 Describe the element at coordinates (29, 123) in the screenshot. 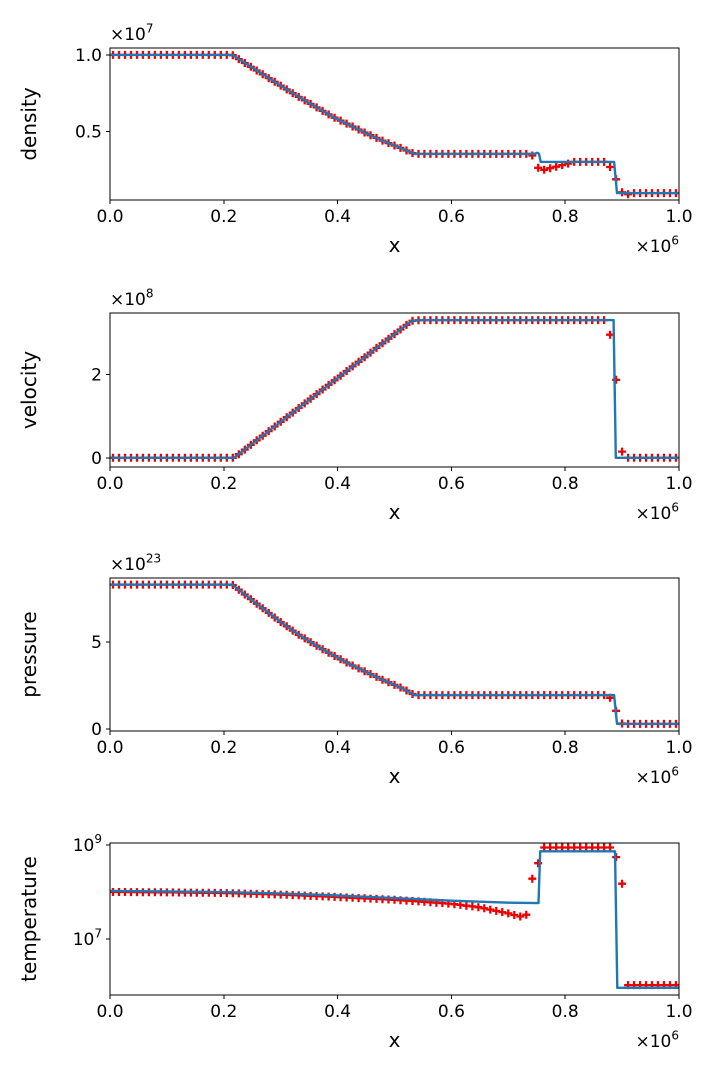

I see `y-axis-label: density` at that location.